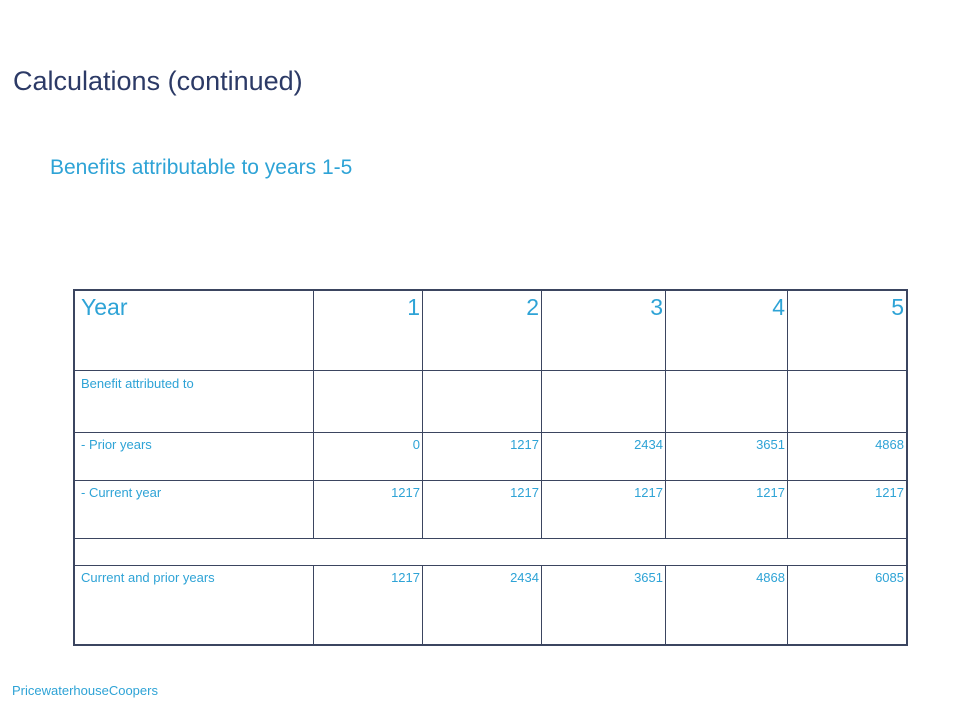 The image size is (960, 720). Describe the element at coordinates (481, 331) in the screenshot. I see `header-cell-year-2: 2` at that location.